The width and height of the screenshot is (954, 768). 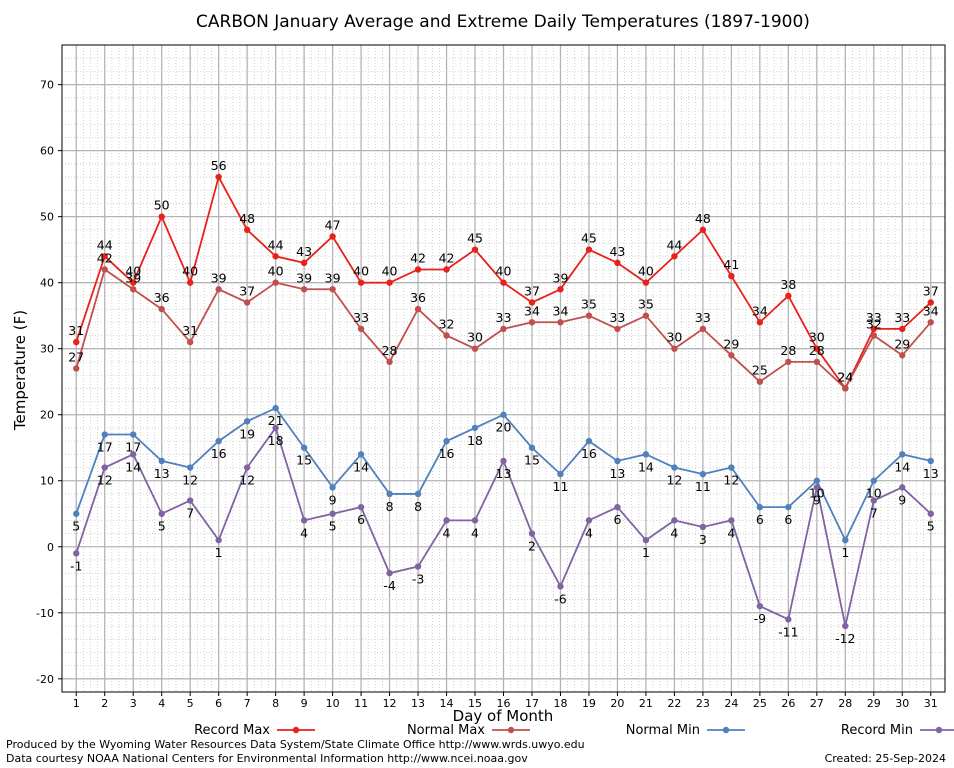 I want to click on legend-marker-normal-max, so click(x=511, y=730).